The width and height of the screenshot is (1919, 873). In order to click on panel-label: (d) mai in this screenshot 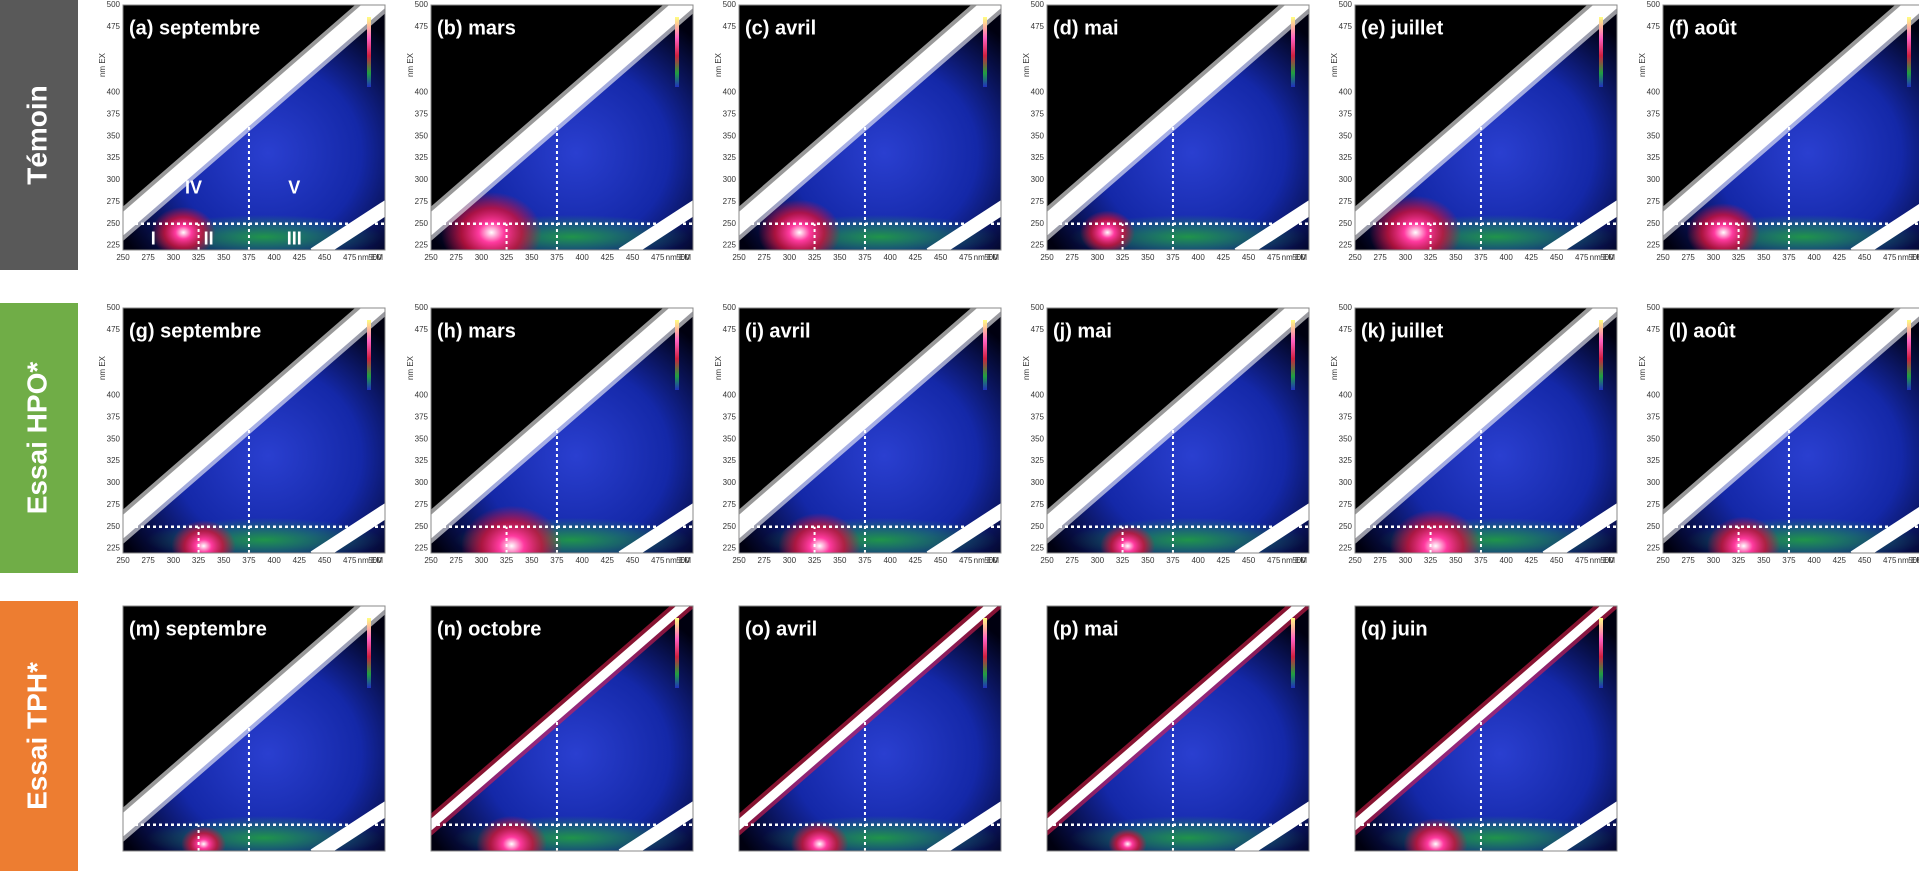, I will do `click(1086, 28)`.